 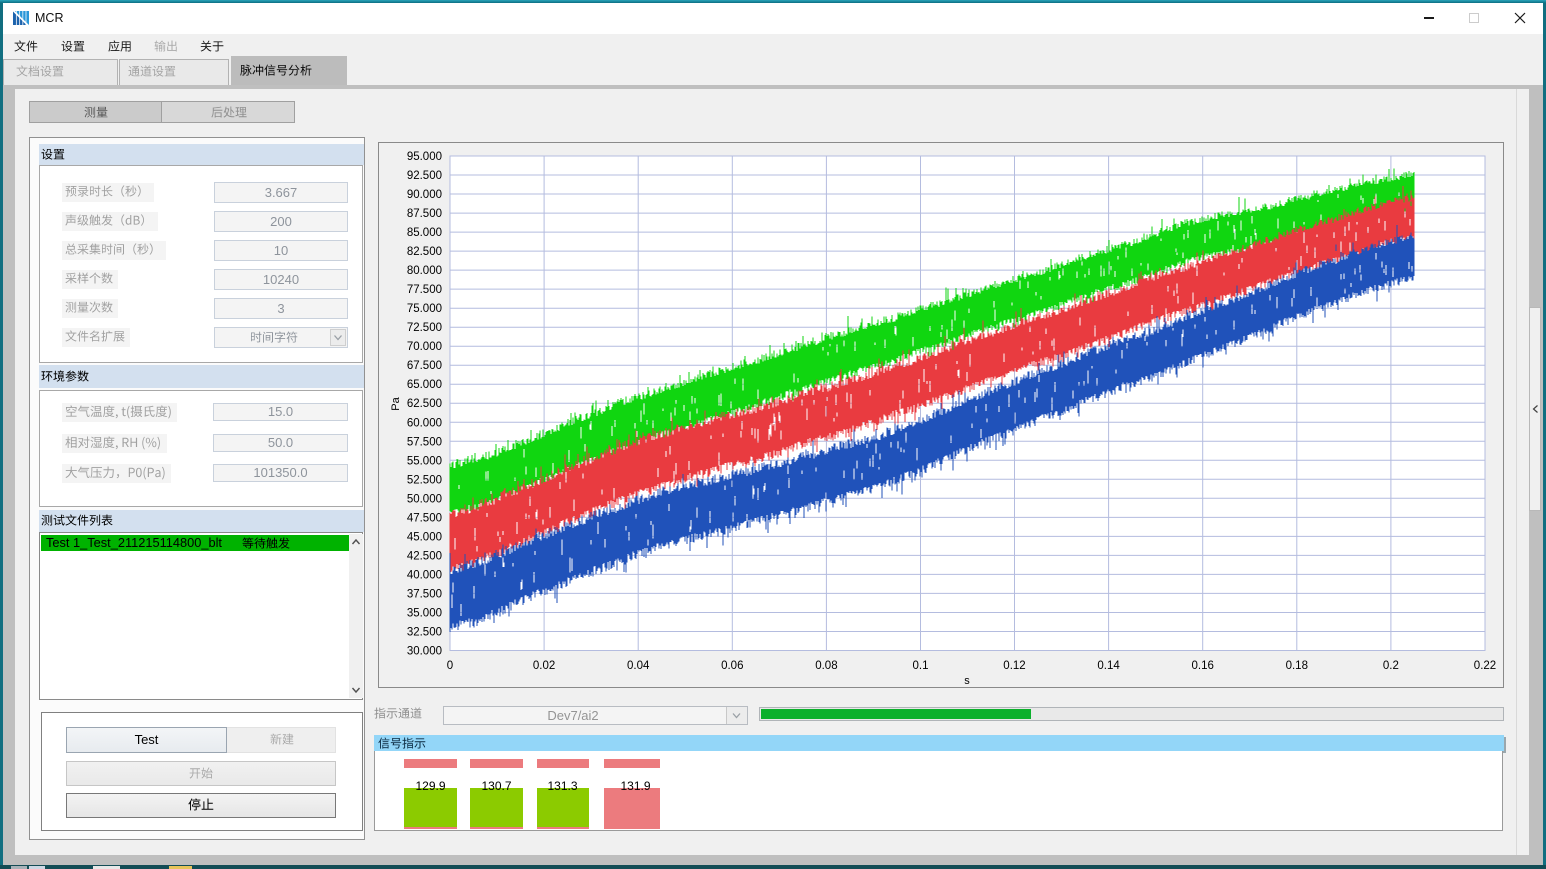 I want to click on svg-text: 32.500, so click(x=424, y=633).